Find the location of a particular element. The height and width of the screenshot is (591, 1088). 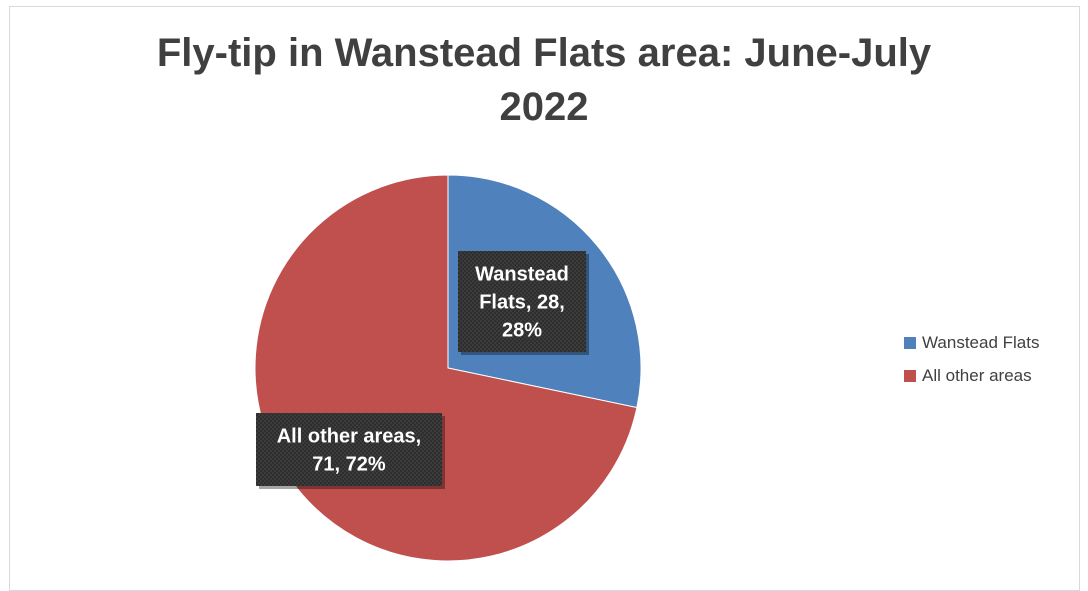

data-label-text: 71, 72% is located at coordinates (349, 465).